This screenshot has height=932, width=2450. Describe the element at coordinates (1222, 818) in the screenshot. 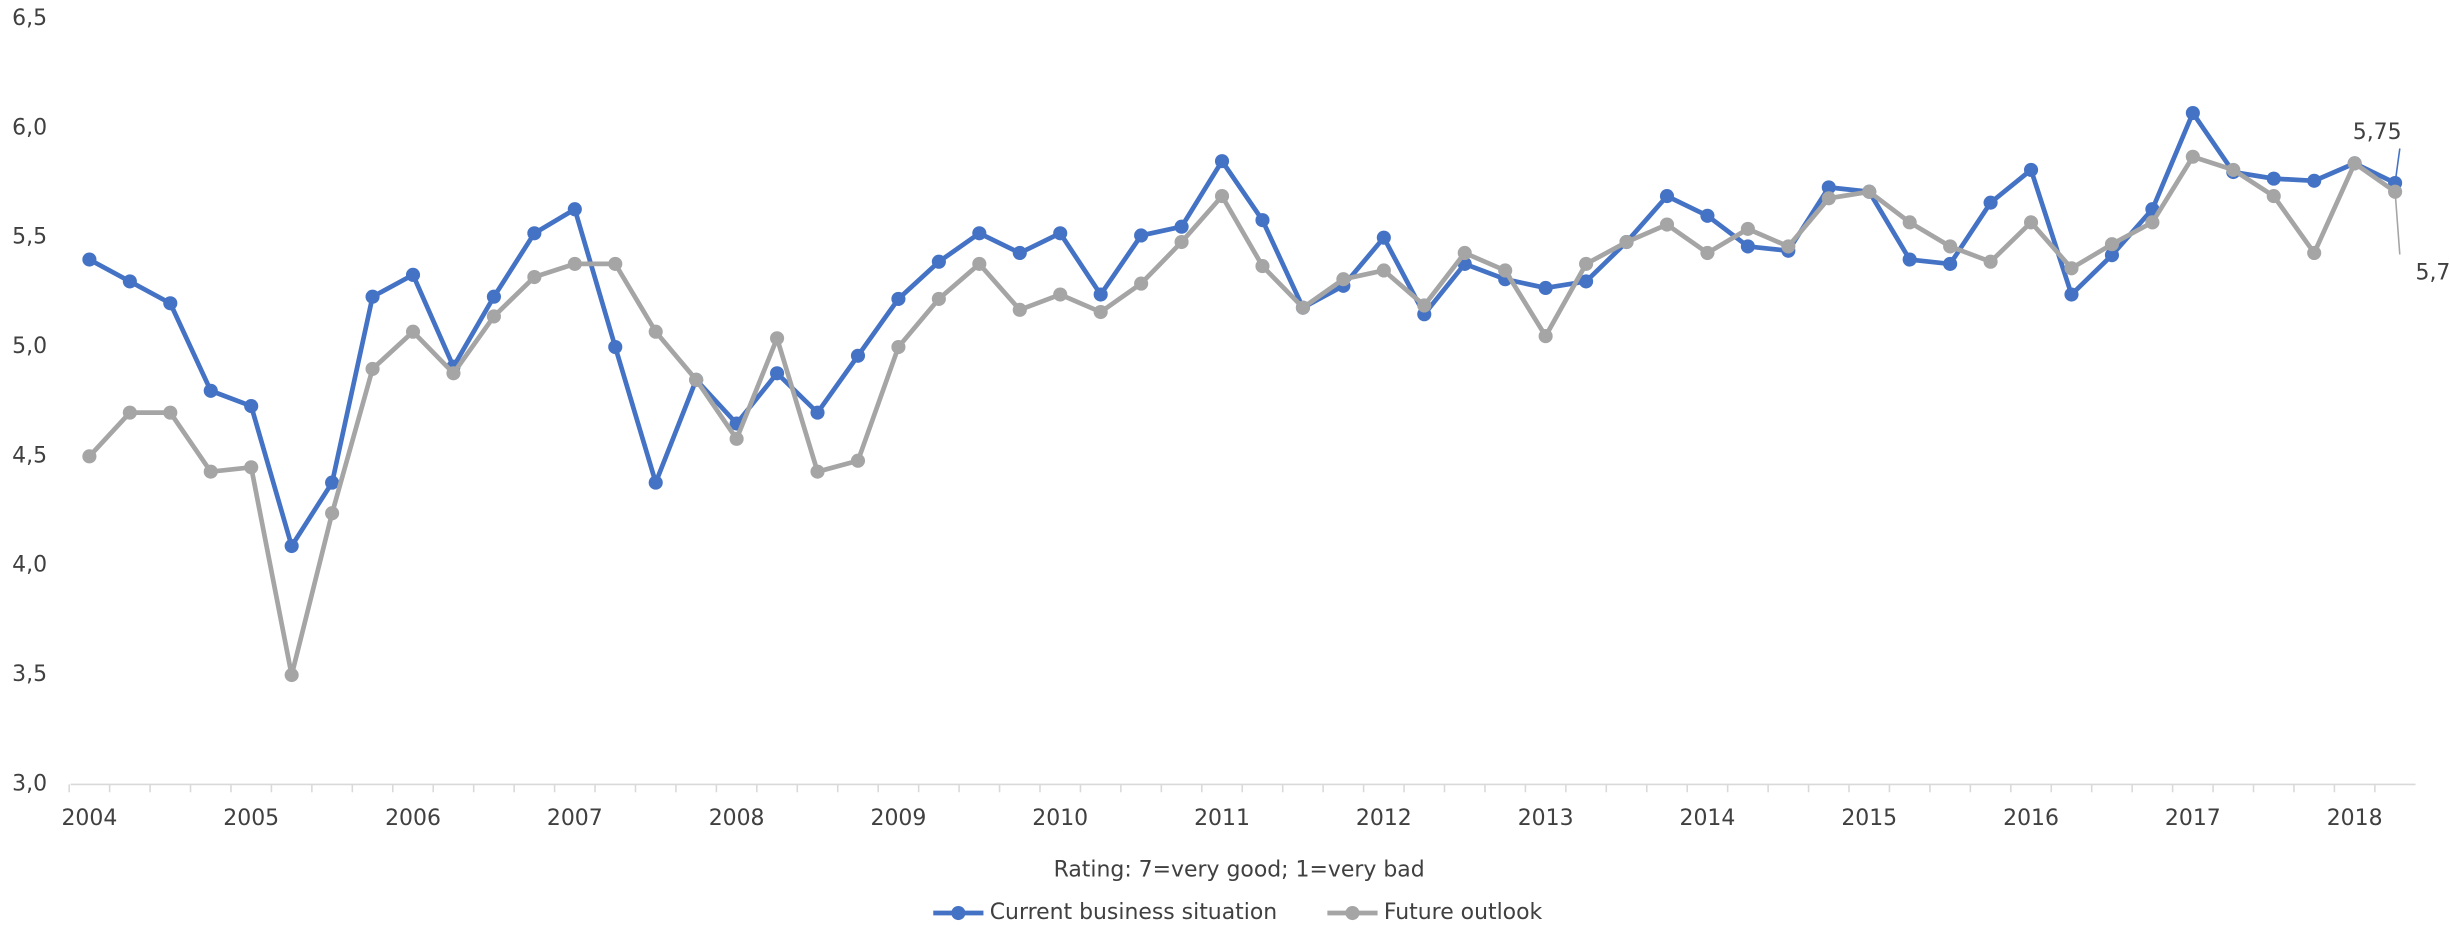

I see `x-tick-label: 2011` at that location.